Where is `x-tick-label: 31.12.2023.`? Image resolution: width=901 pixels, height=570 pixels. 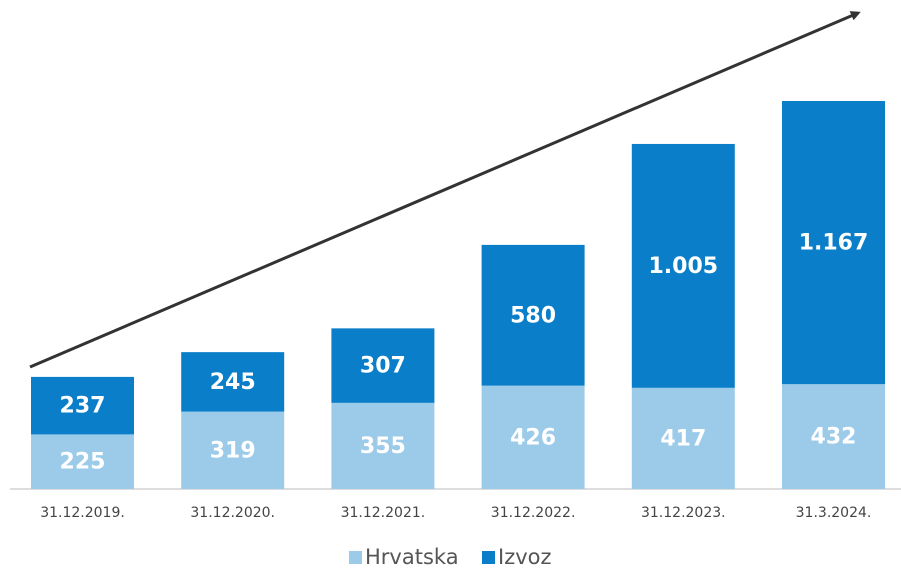 x-tick-label: 31.12.2023. is located at coordinates (683, 513).